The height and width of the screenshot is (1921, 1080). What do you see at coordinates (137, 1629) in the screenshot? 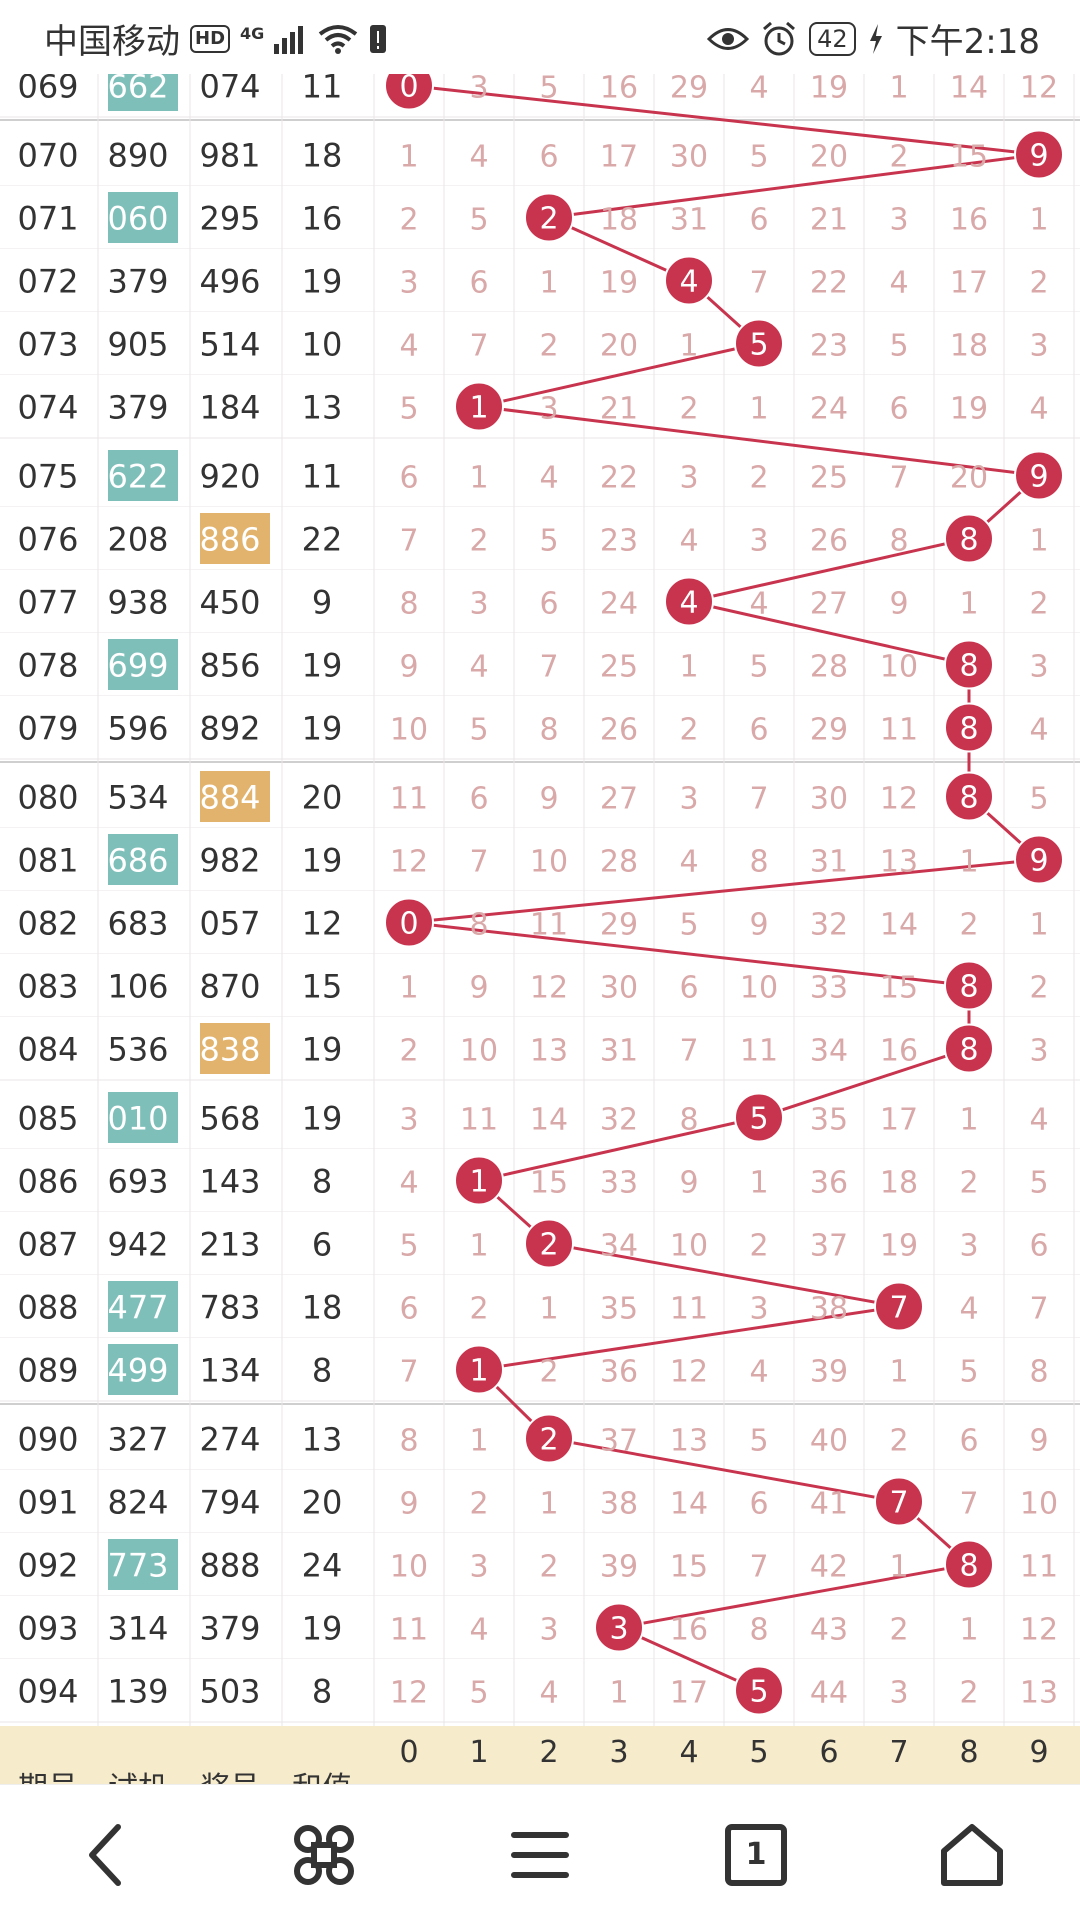
I see `test-number-cell: 314` at bounding box center [137, 1629].